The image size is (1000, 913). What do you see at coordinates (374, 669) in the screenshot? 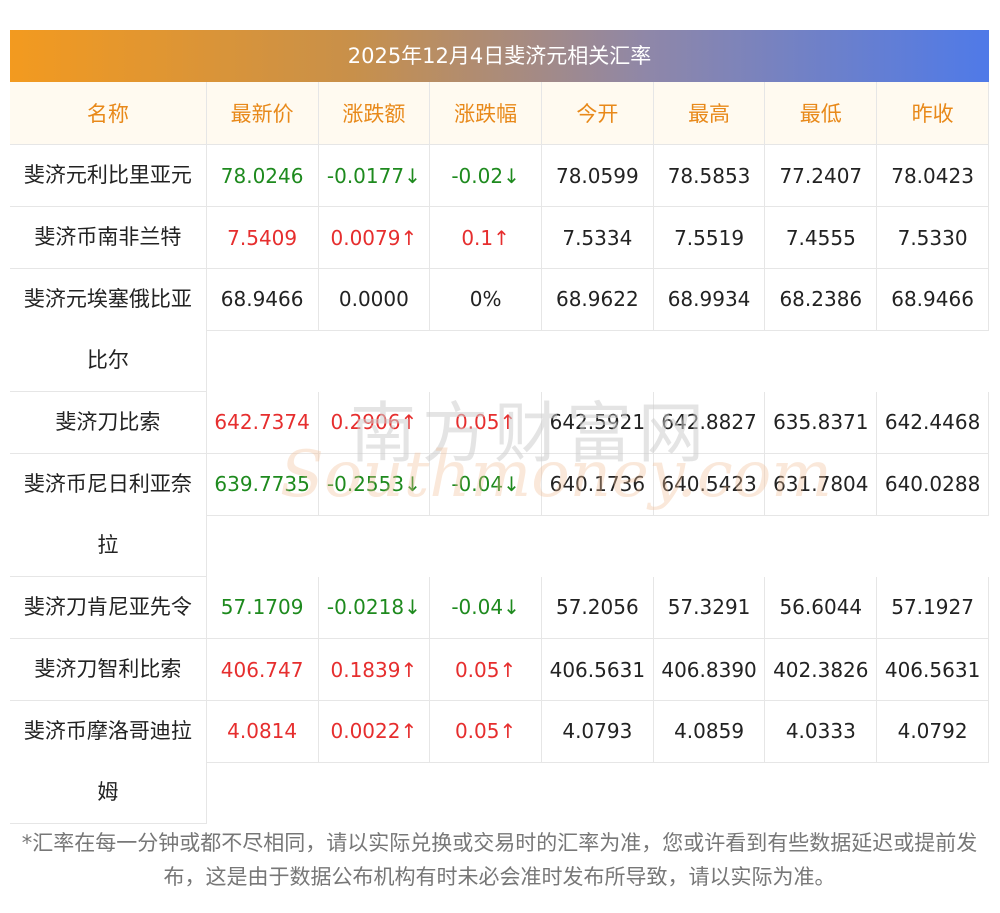
I see `cell-change: 0.1839↑` at bounding box center [374, 669].